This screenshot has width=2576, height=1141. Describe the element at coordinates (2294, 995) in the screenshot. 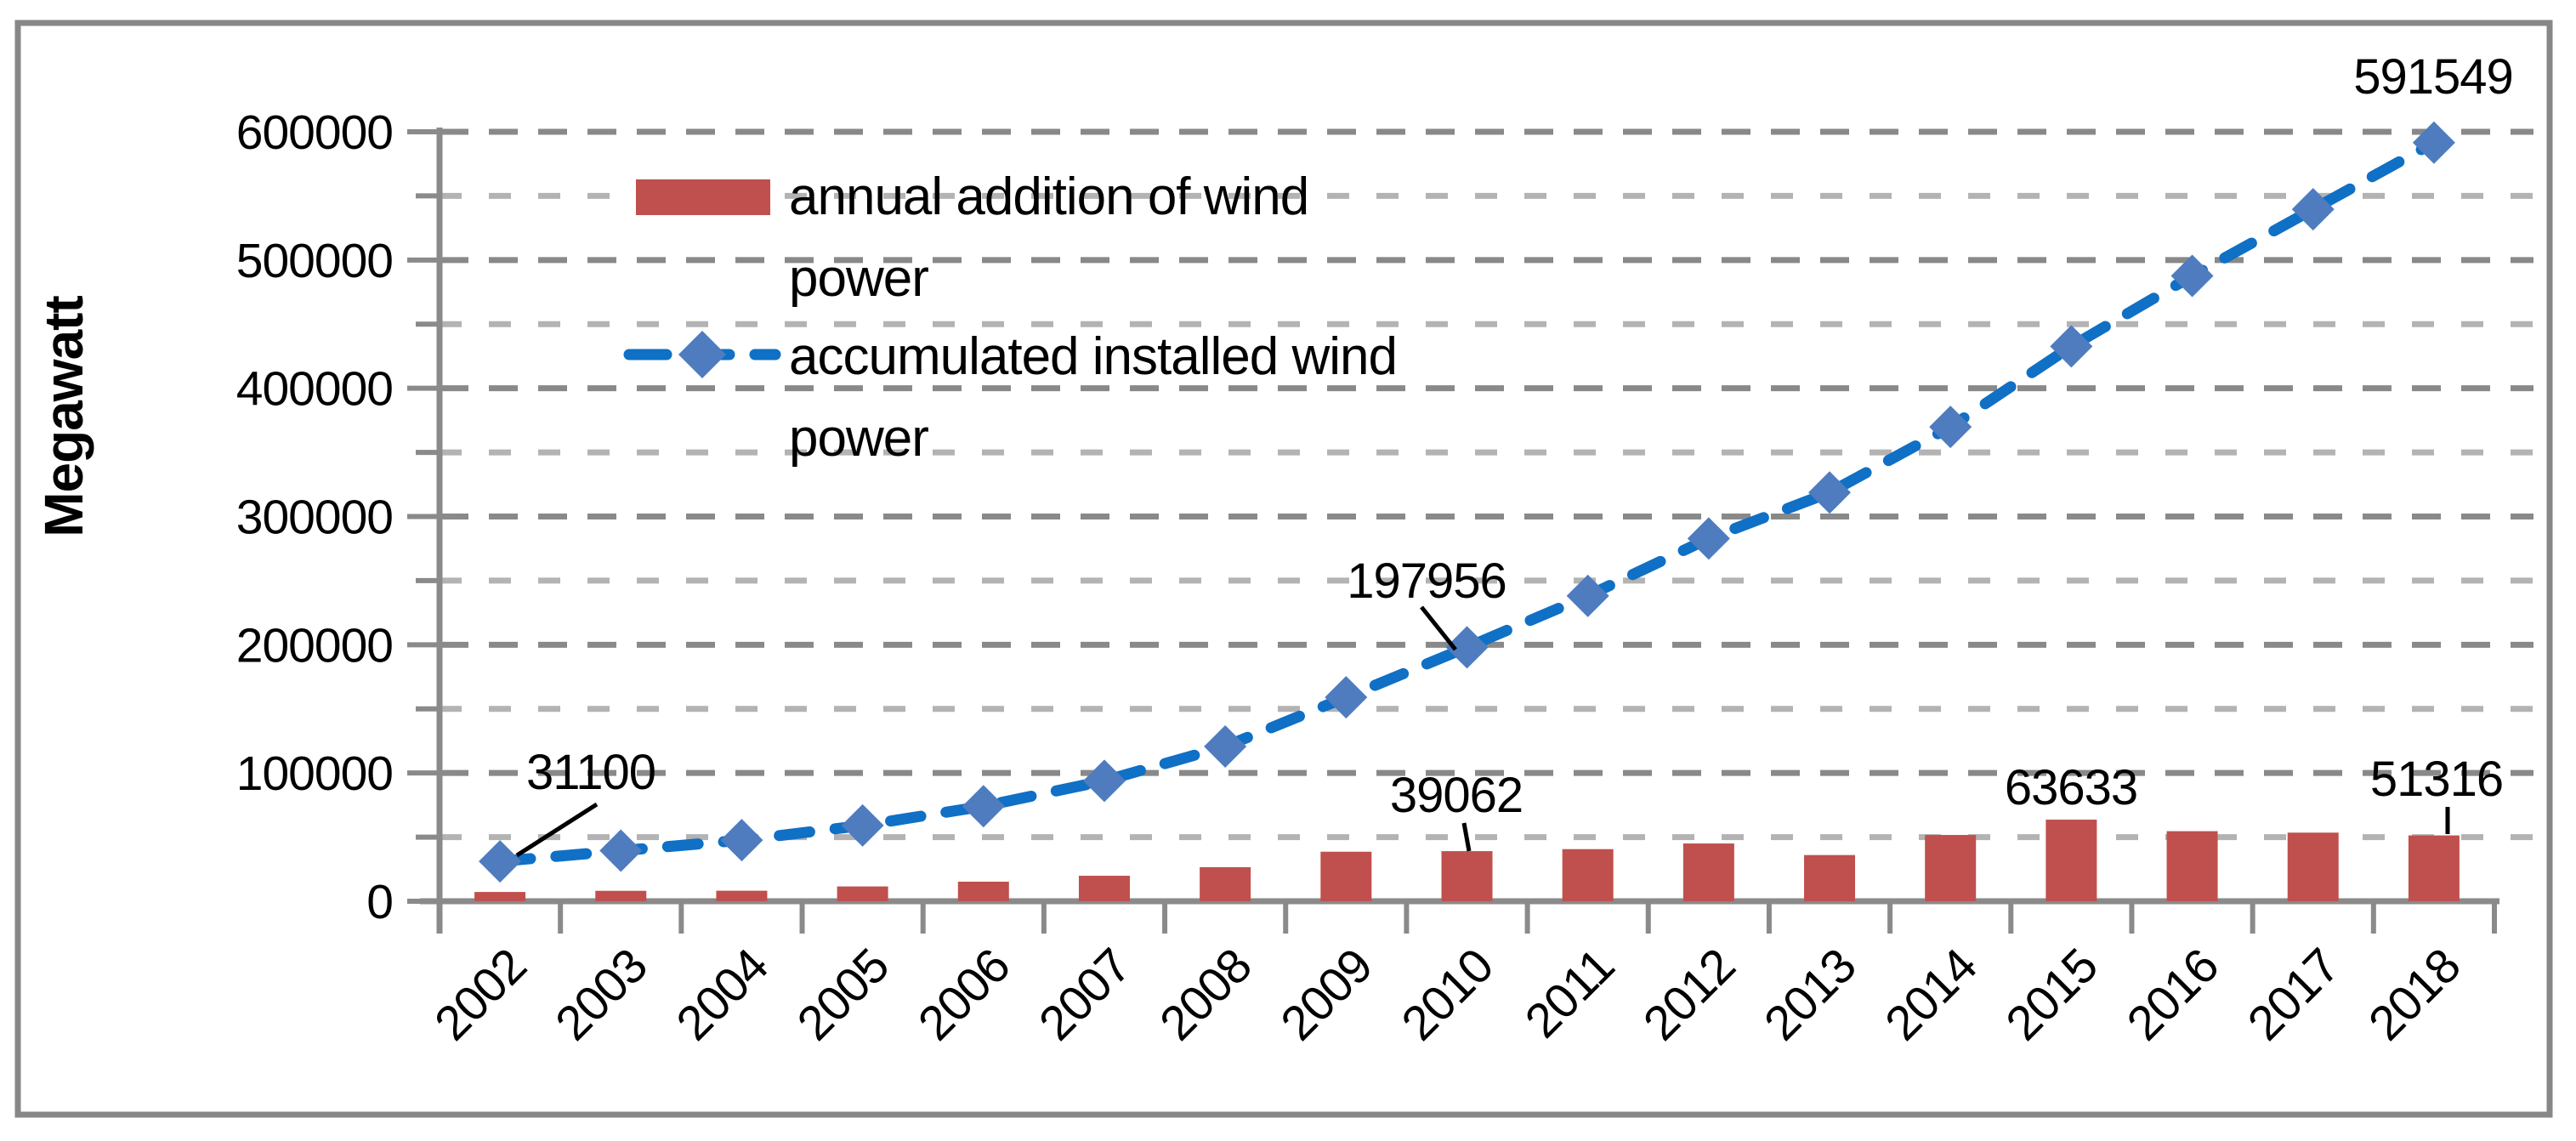

I see `x-axis-year-label: 2017` at that location.